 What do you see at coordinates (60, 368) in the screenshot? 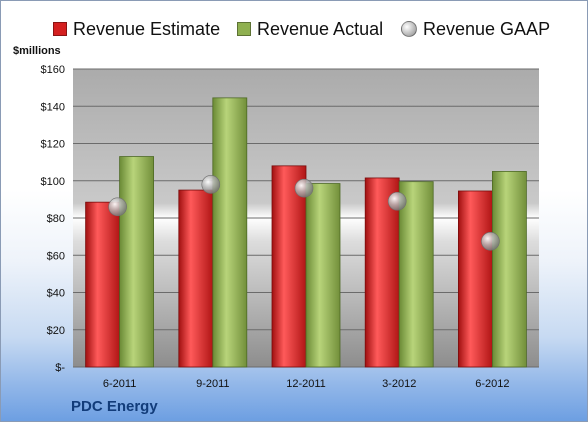
I see `y-tick-label: $-` at bounding box center [60, 368].